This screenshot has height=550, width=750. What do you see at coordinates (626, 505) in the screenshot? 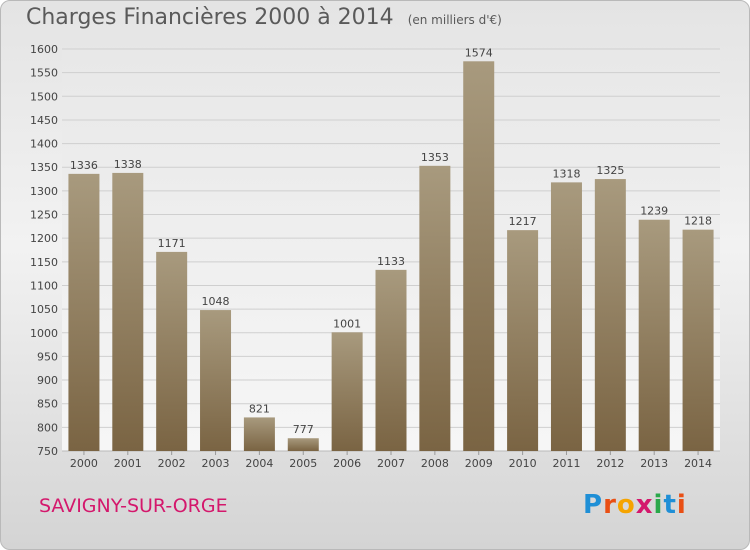
I see `logo-letter: o` at bounding box center [626, 505].